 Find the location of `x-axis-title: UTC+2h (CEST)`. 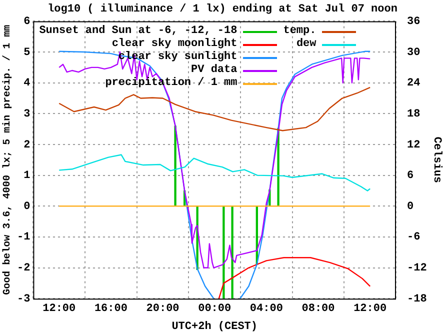

x-axis-title: UTC+2h (CEST) is located at coordinates (215, 327).